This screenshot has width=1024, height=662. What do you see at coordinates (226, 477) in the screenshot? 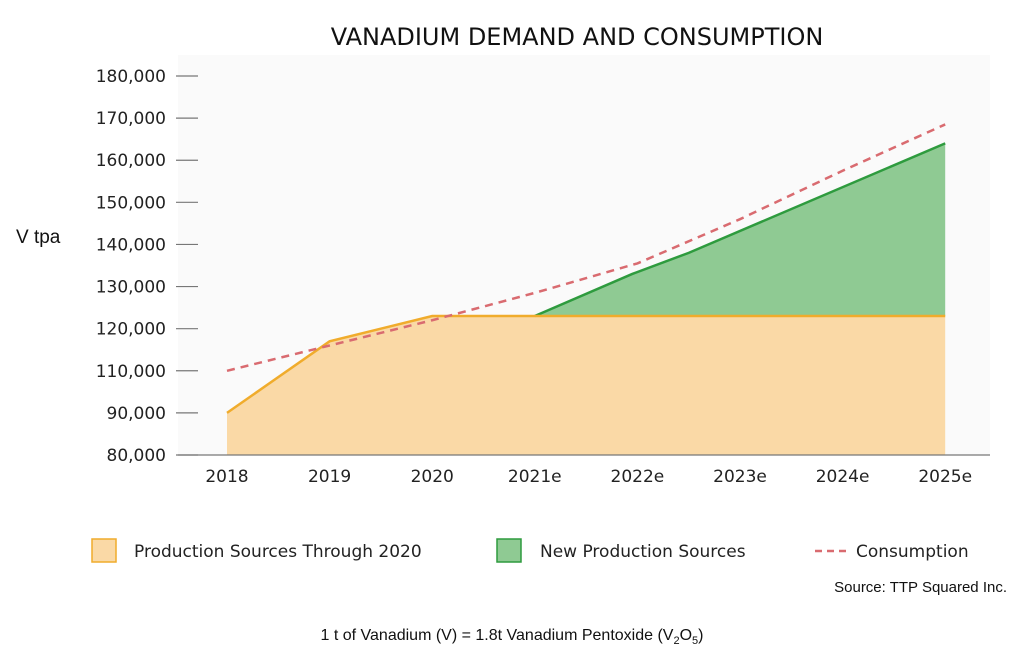
I see `x-tick-label: 2018` at bounding box center [226, 477].